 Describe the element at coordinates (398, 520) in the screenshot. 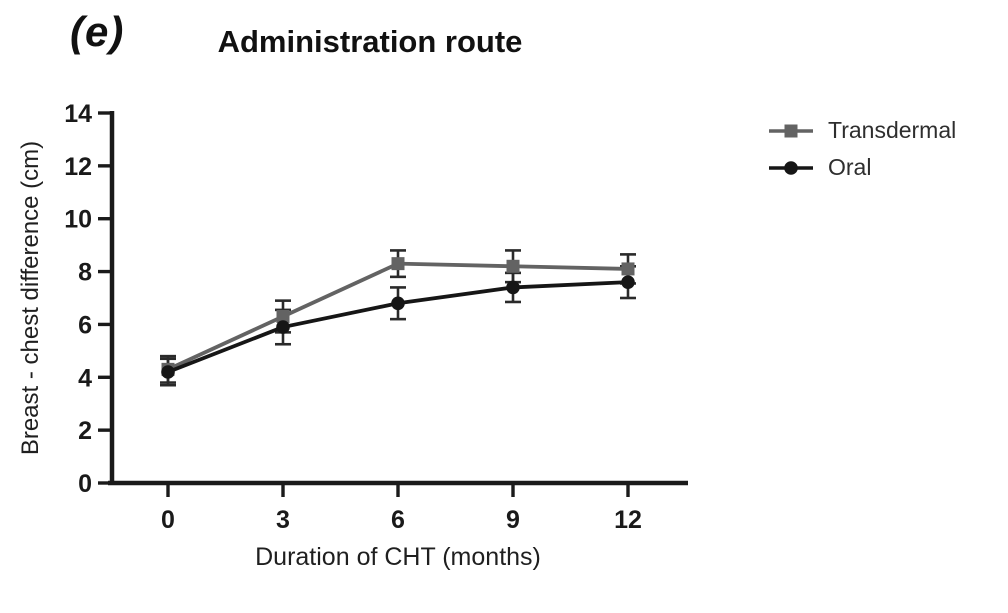

I see `x-tick-label: 6` at that location.